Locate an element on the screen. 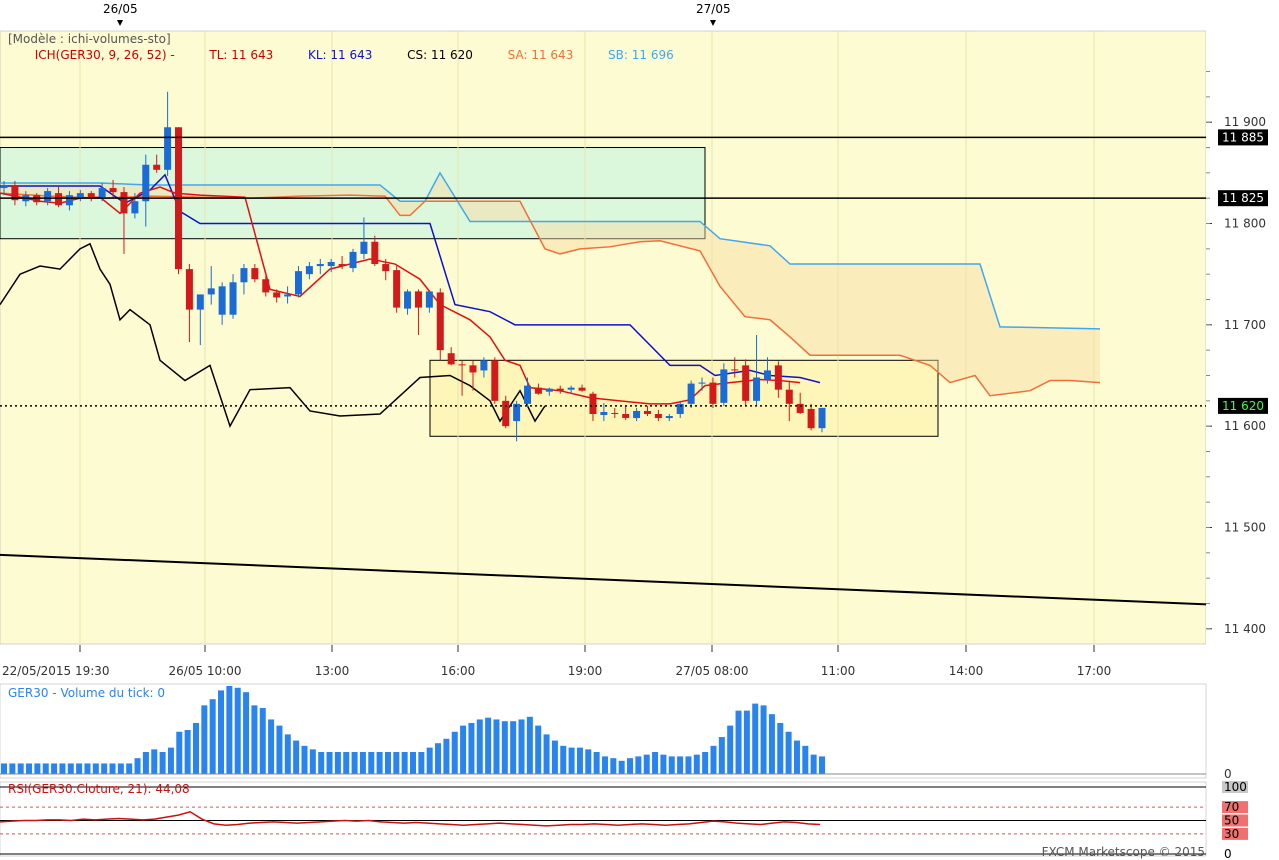 Image resolution: width=1279 pixels, height=860 pixels. time-tick-label: 13:00 is located at coordinates (332, 671).